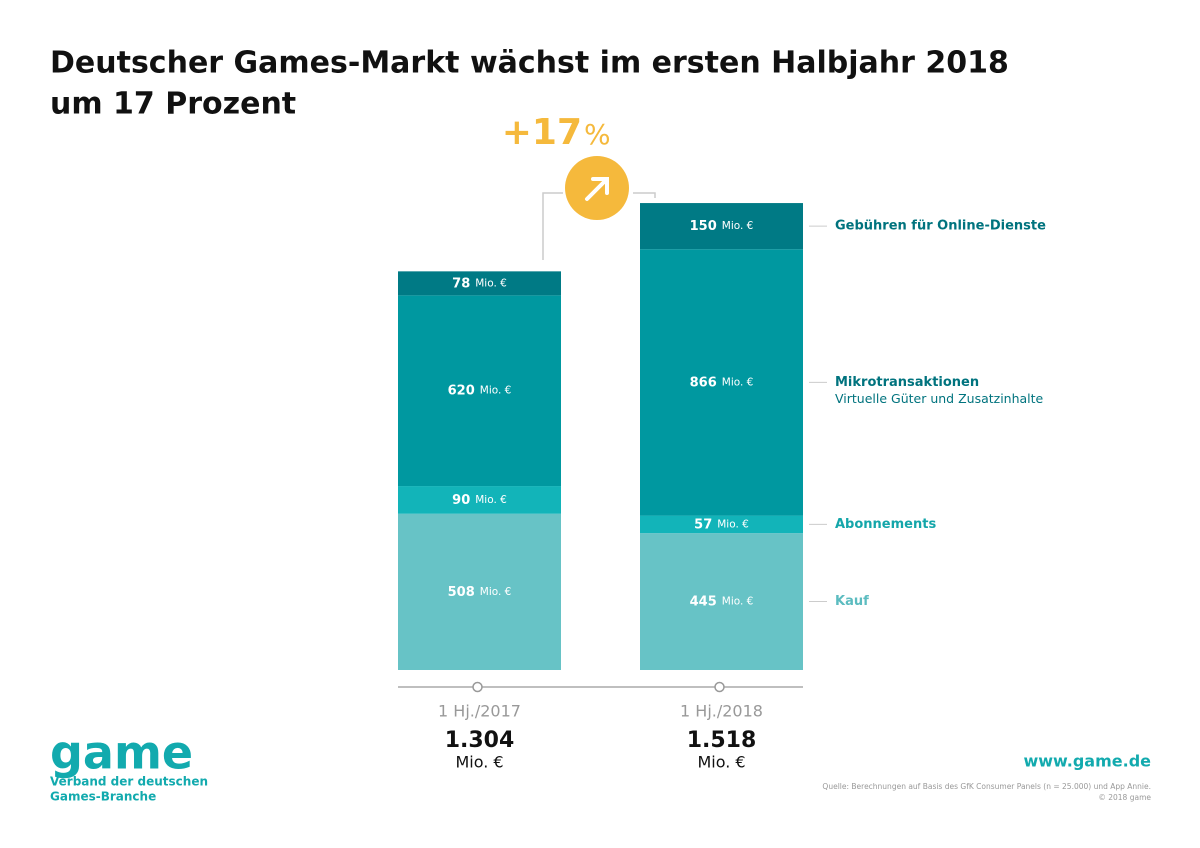 The image size is (1200, 848). Describe the element at coordinates (597, 134) in the screenshot. I see `growth-unit: %` at that location.